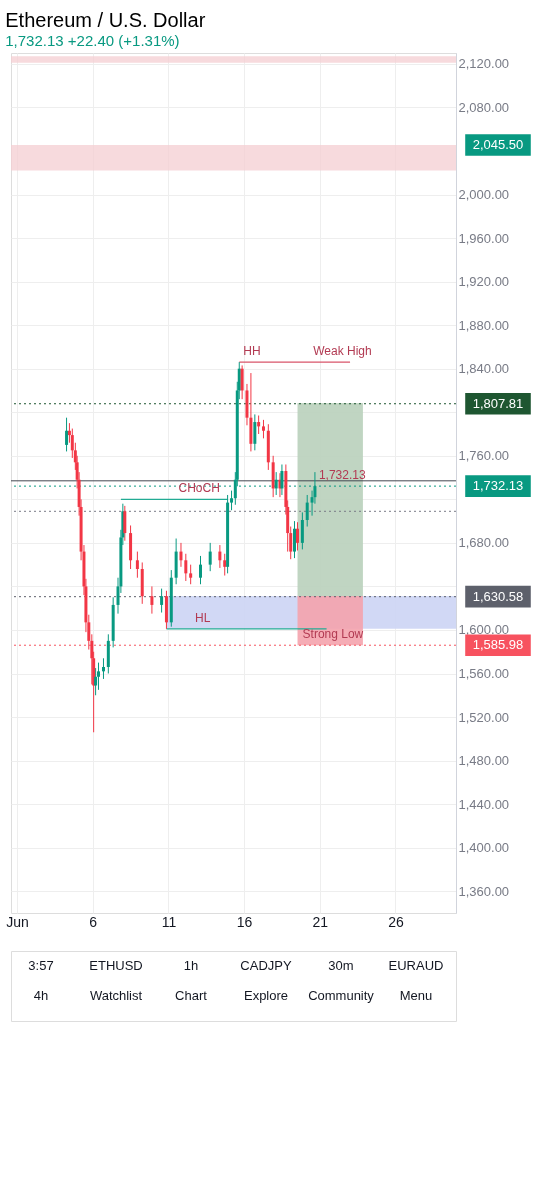  I want to click on y-tick-label: 1,400.00, so click(484, 848).